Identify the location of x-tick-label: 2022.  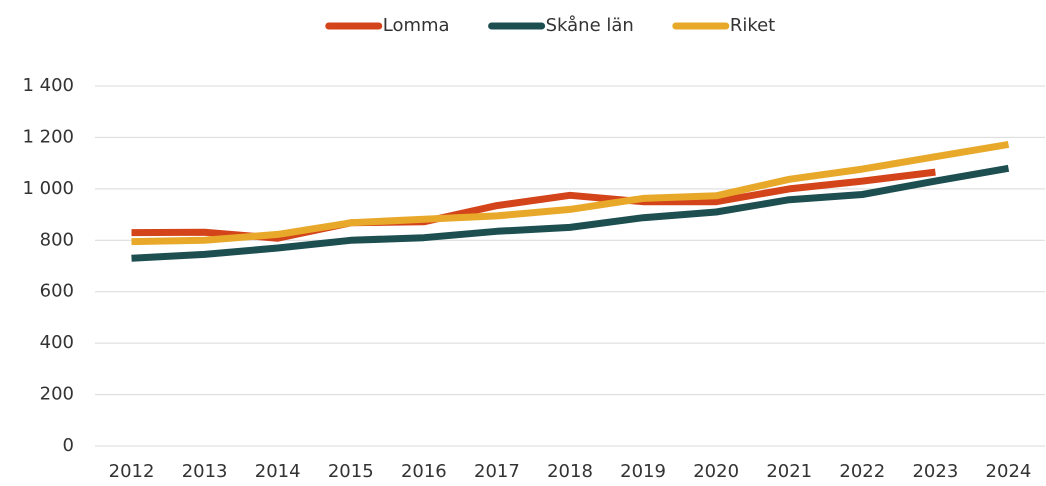
(862, 471).